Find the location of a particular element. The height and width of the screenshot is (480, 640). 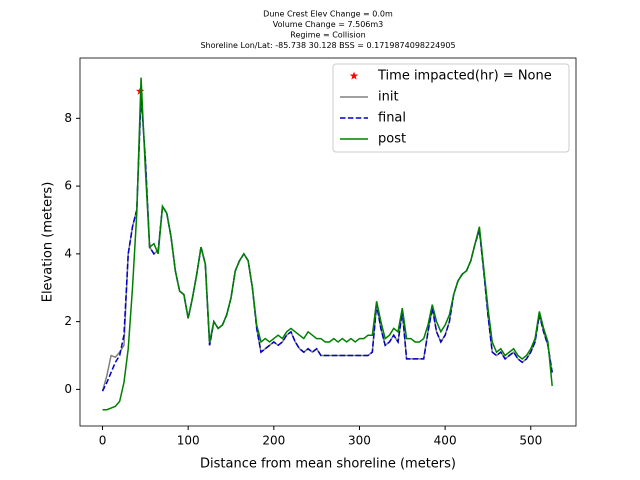

y-tick-label: 0 is located at coordinates (68, 389).